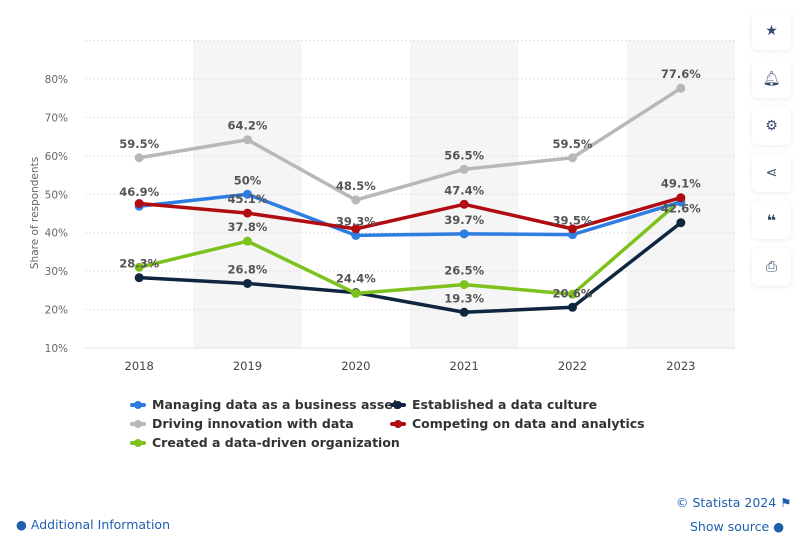 The height and width of the screenshot is (555, 800). I want to click on data-label: 64.2%, so click(248, 126).